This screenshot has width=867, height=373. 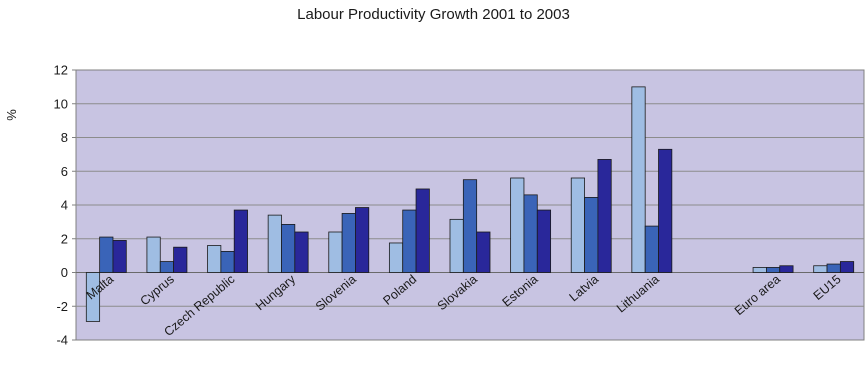 What do you see at coordinates (62, 340) in the screenshot?
I see `y-tick-label: -4` at bounding box center [62, 340].